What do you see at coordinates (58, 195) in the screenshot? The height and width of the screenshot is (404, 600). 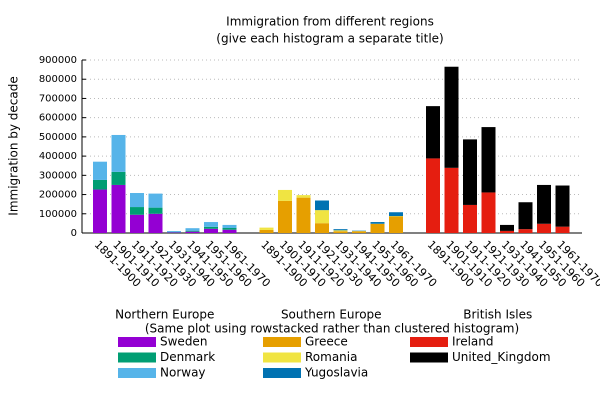 I see `y-tick-label: 200000` at bounding box center [58, 195].